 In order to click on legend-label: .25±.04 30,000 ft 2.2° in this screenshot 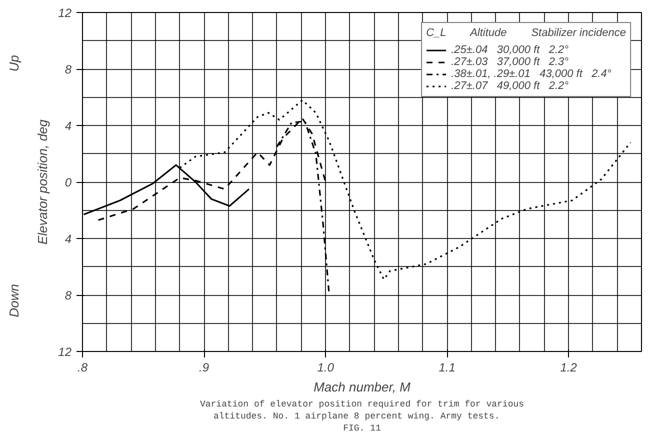, I will do `click(510, 50)`.